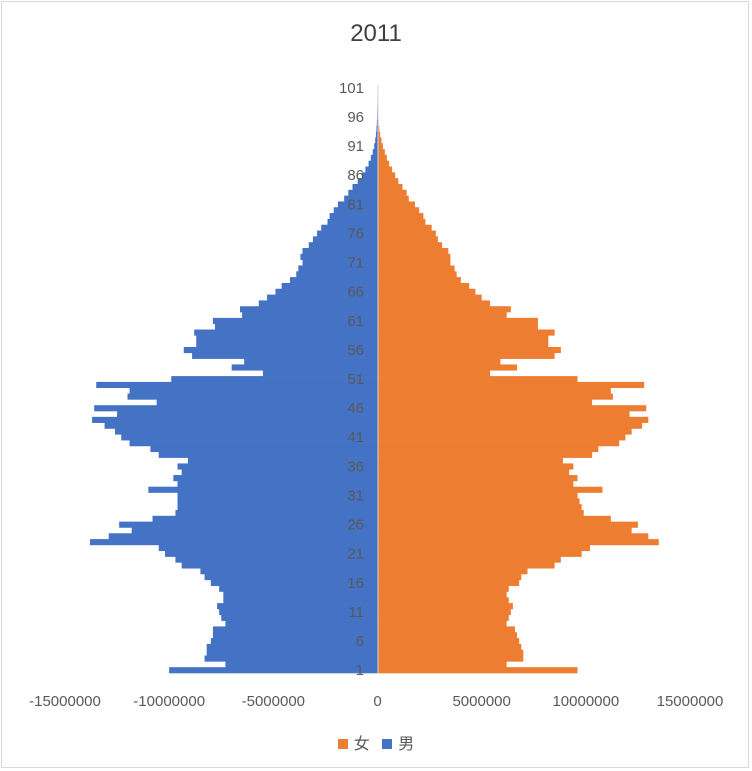  Describe the element at coordinates (355, 146) in the screenshot. I see `y-tick-label-91: 91` at that location.